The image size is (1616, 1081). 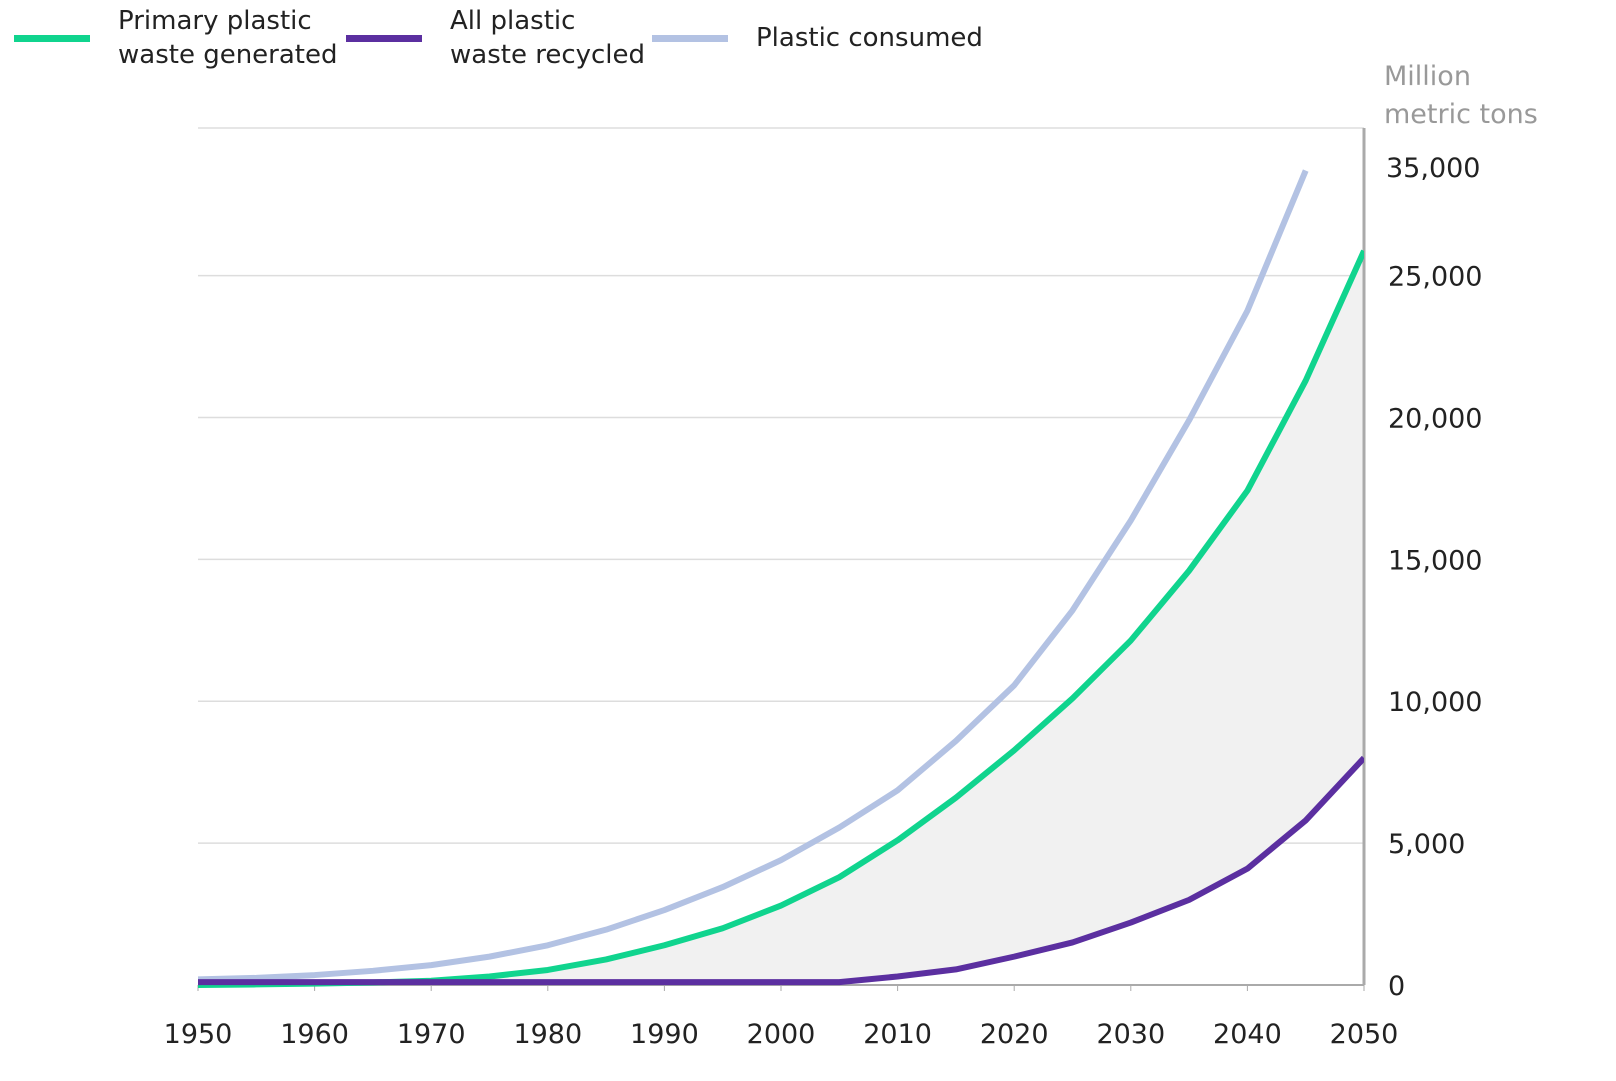 I want to click on x-tick-label: 2000, so click(x=781, y=1034).